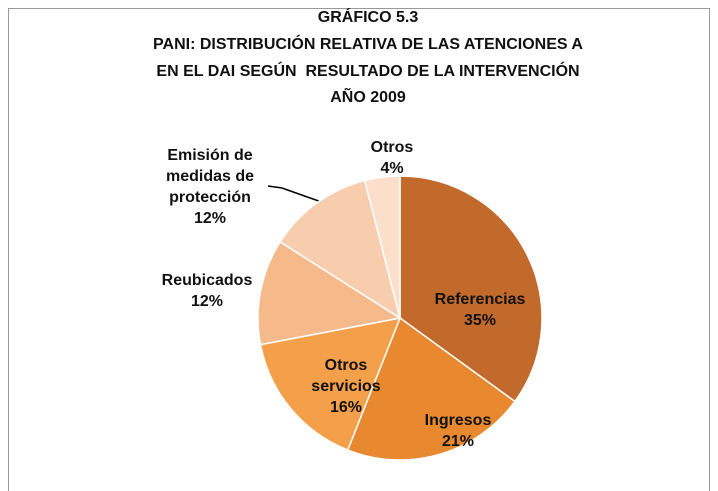  I want to click on value-label: 4%, so click(392, 168).